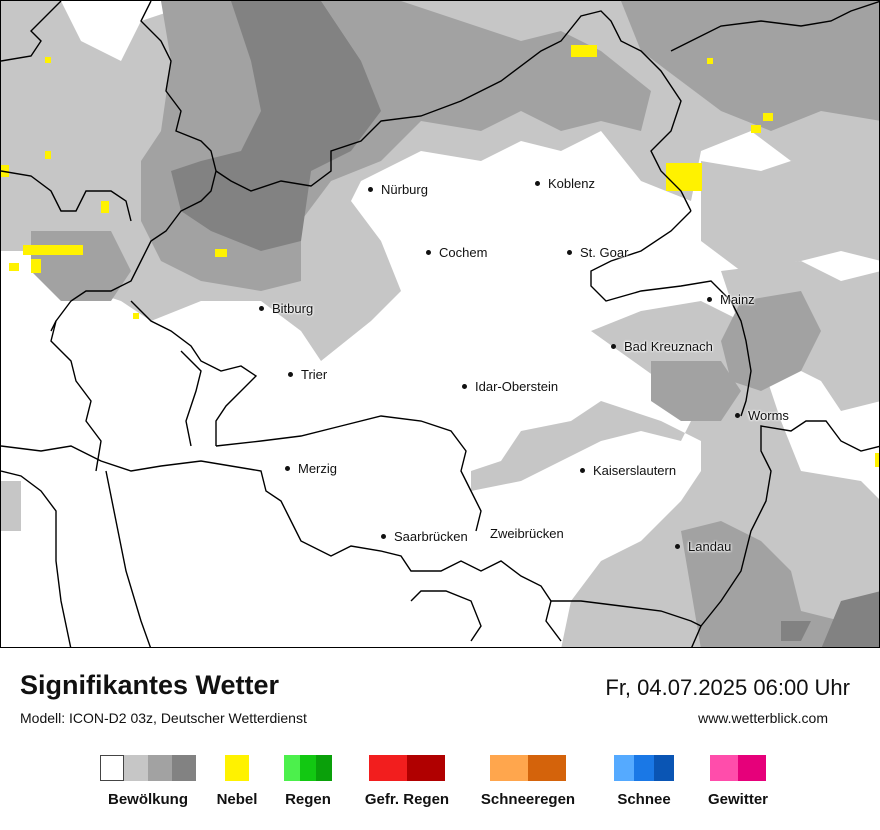 This screenshot has height=830, width=880. I want to click on city-label: Saarbrücken, so click(424, 536).